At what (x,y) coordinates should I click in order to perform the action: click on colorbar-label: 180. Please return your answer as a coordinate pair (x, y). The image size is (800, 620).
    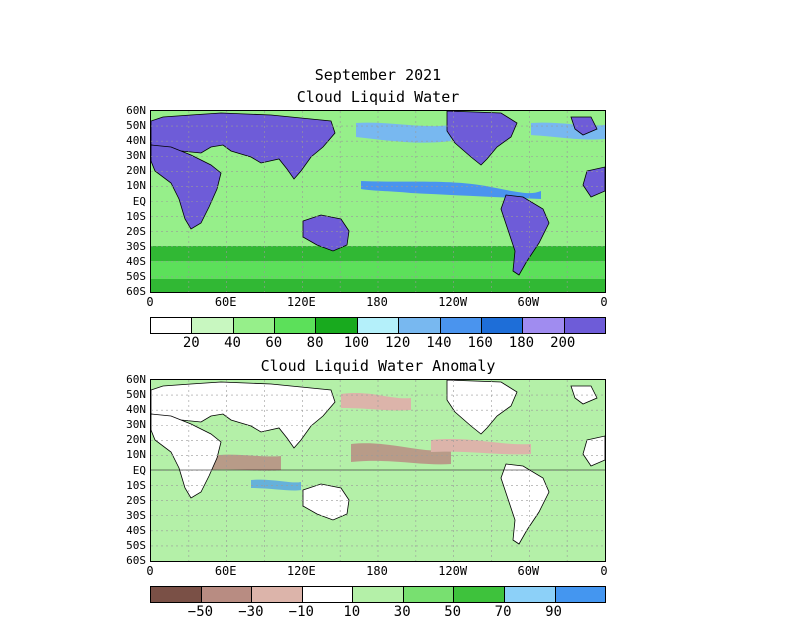
    Looking at the image, I should click on (521, 343).